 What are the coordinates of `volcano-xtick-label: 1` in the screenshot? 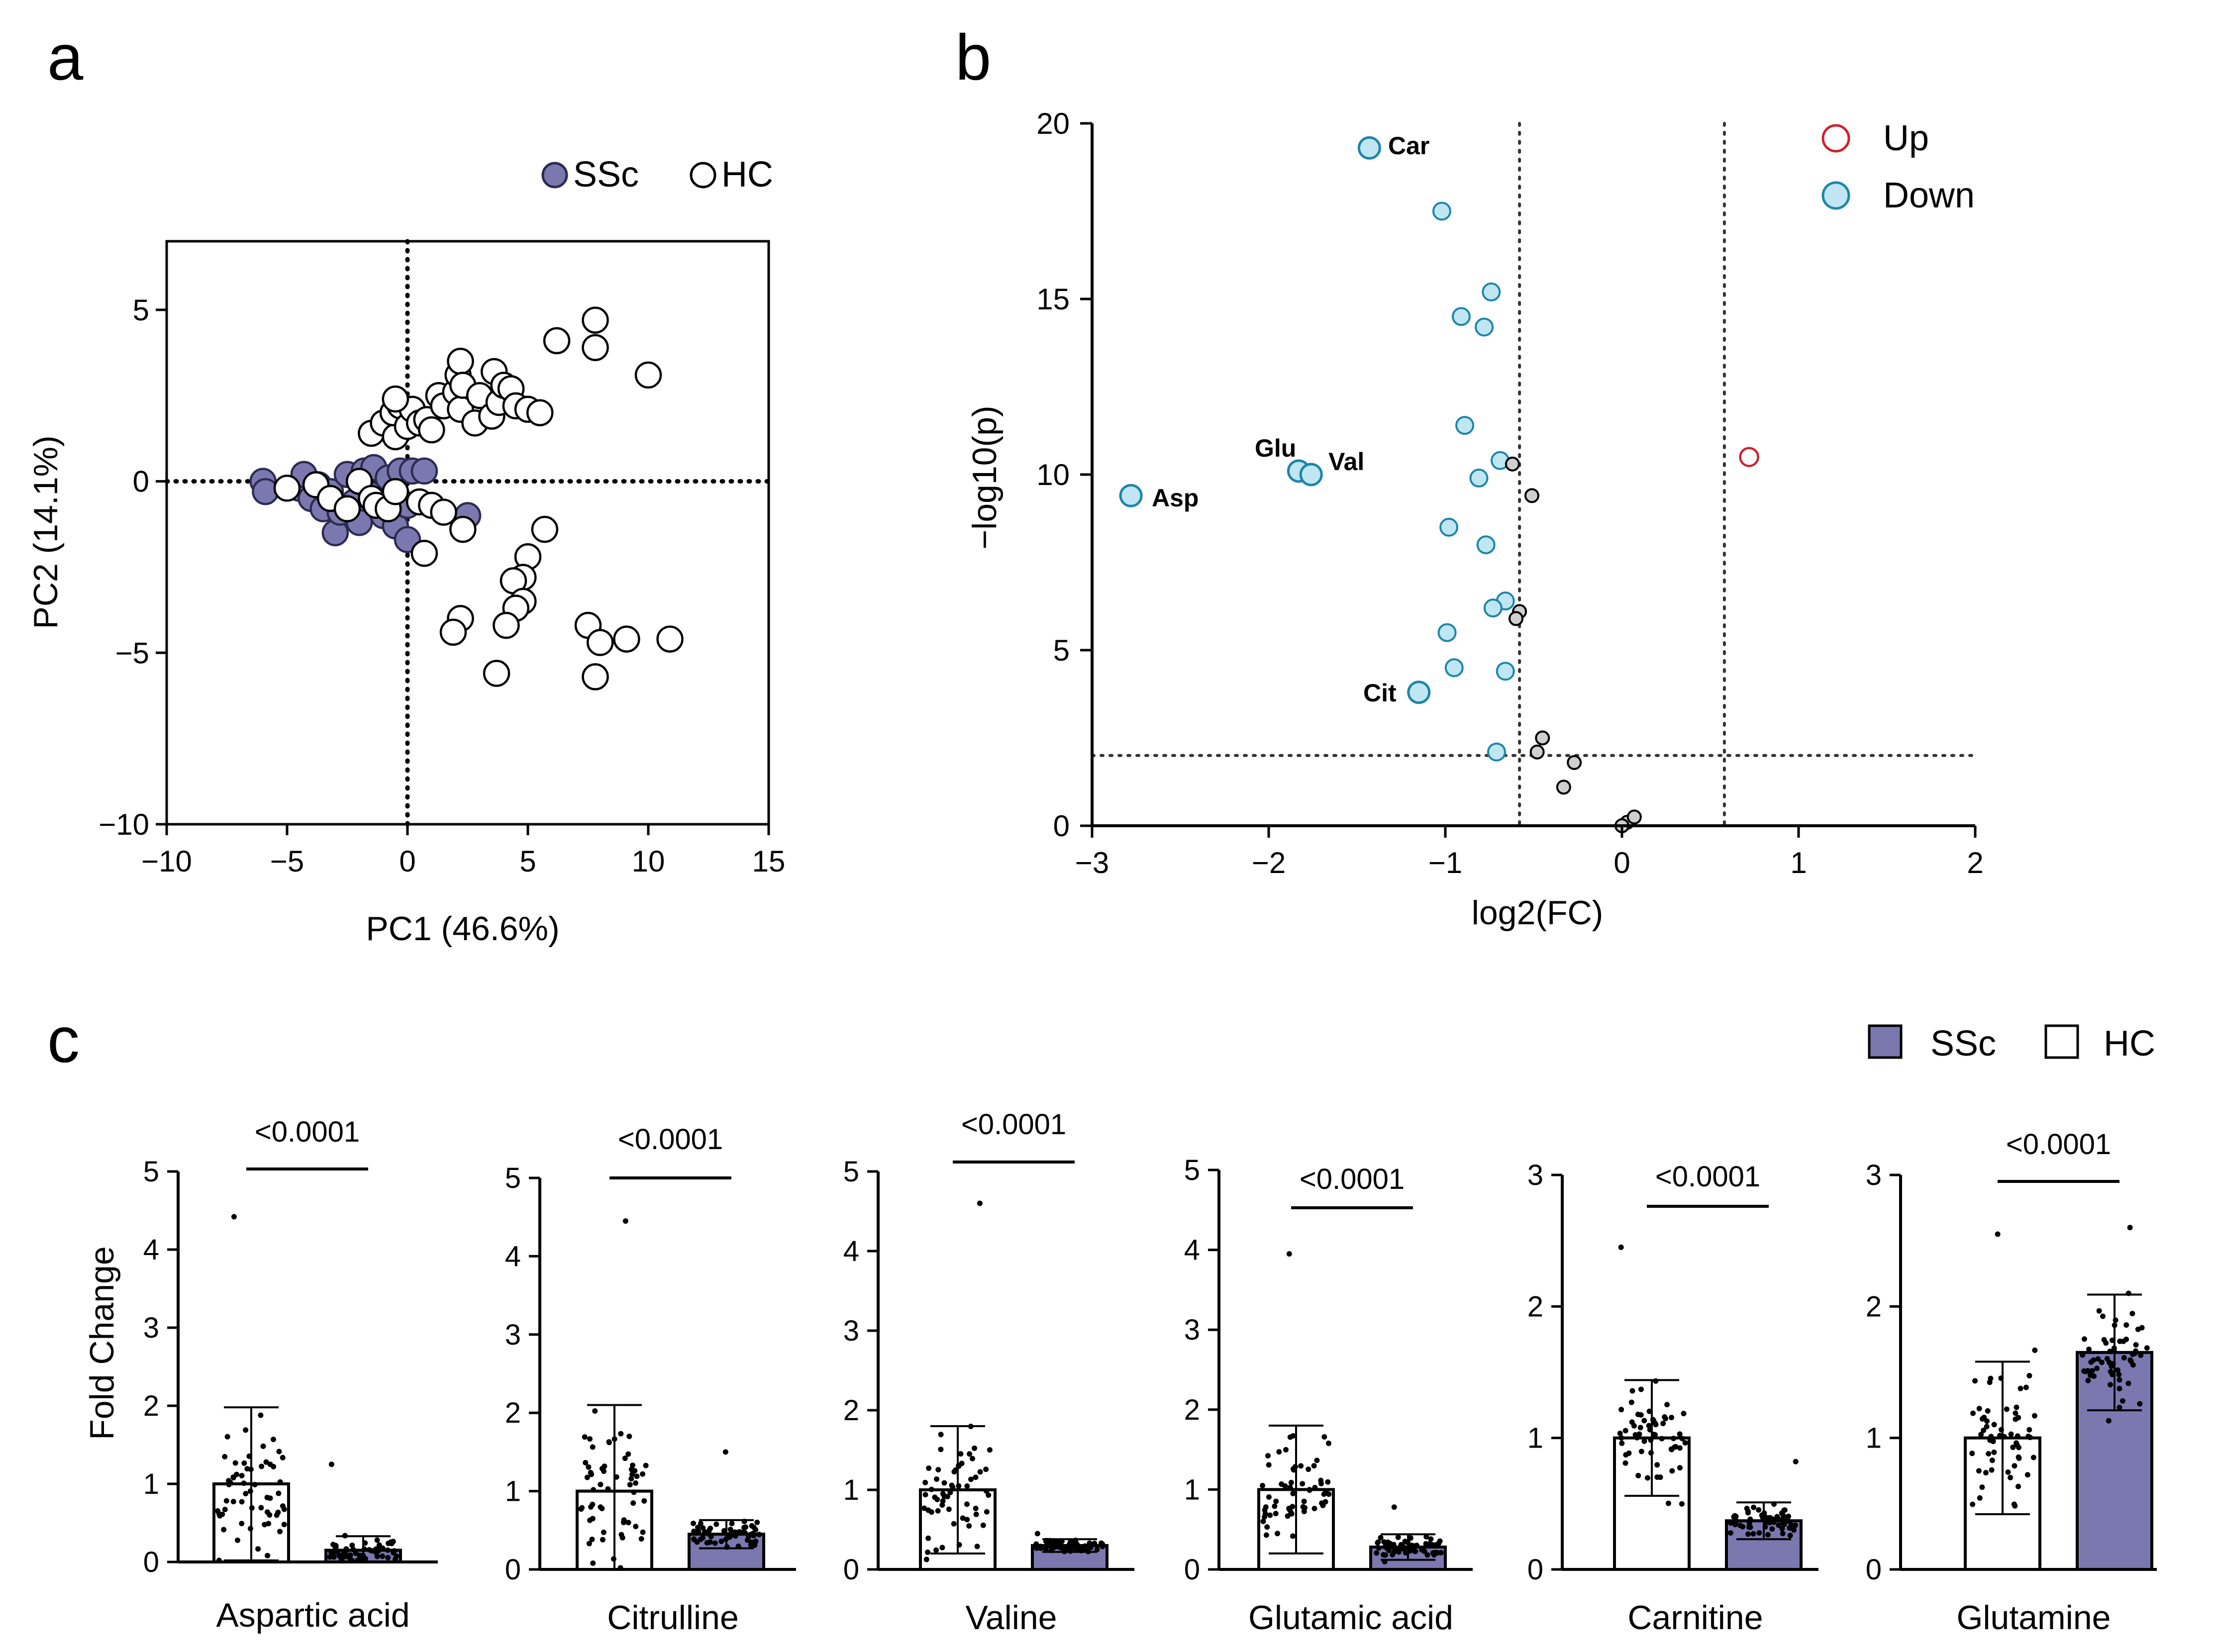 It's located at (1799, 862).